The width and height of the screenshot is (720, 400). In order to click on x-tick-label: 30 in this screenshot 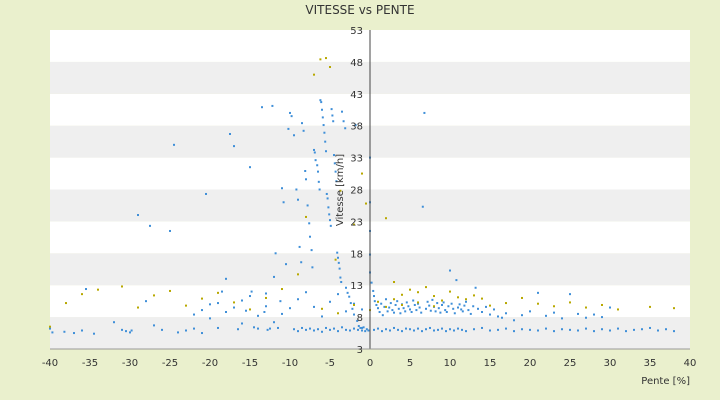, I will do `click(610, 363)`.